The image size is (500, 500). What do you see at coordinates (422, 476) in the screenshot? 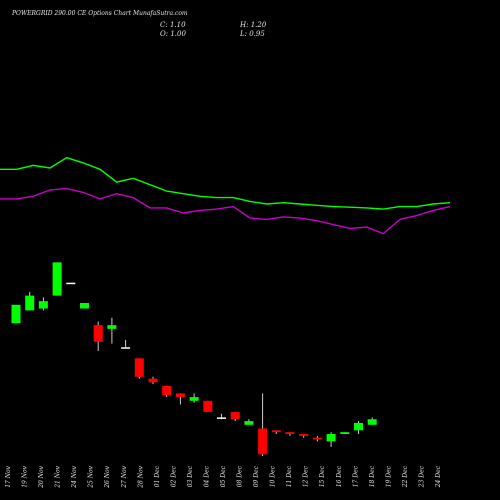
I see `x-tick-label: 23 Dec` at bounding box center [422, 476].